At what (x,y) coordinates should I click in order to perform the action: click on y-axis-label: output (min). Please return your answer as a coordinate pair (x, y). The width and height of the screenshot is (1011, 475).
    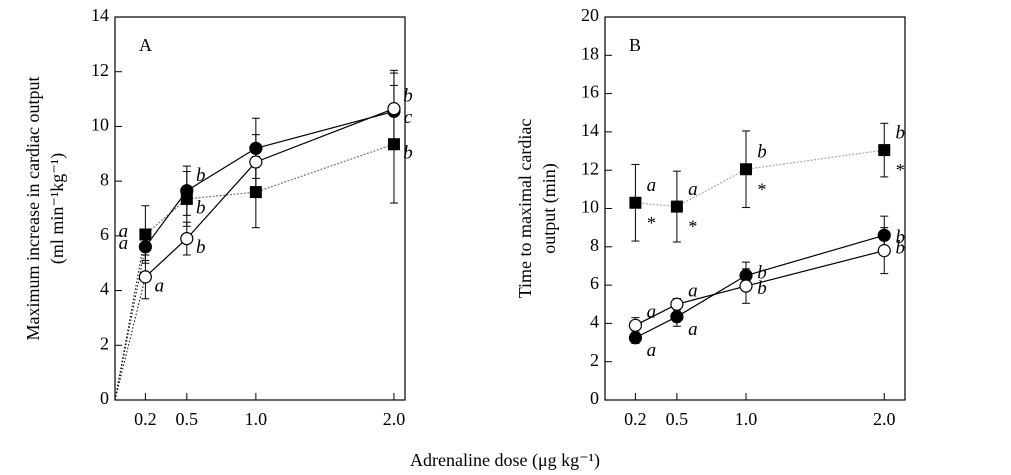
    Looking at the image, I should click on (549, 208).